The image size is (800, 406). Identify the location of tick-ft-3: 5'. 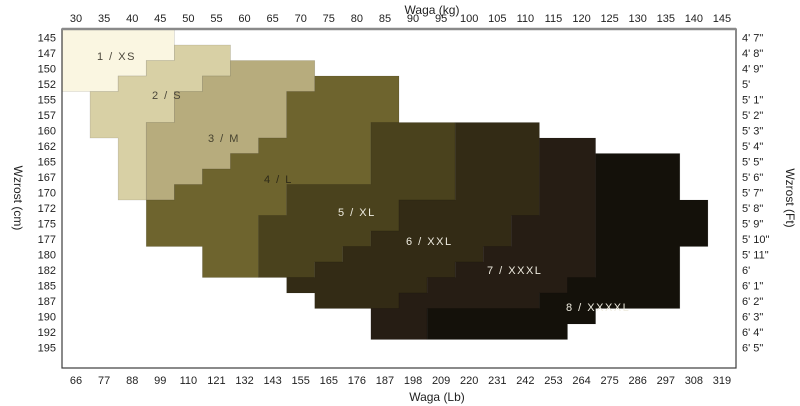
(746, 85).